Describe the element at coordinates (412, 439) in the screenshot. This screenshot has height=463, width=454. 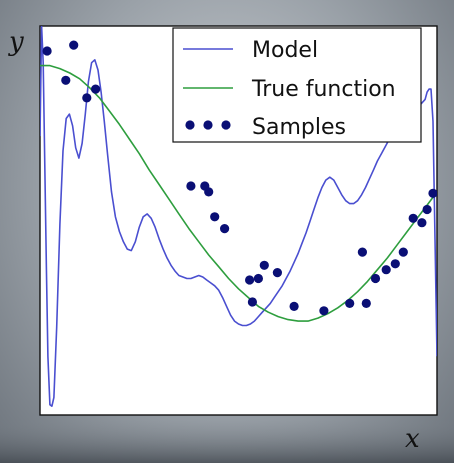
I see `x-axis-label: x` at that location.